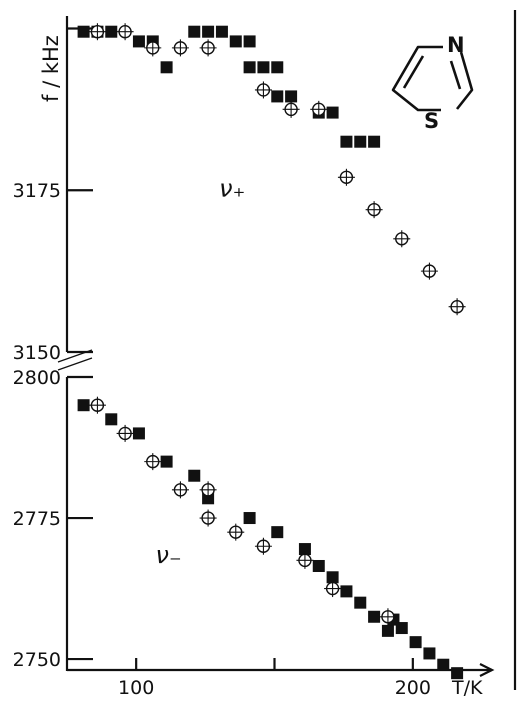  Describe the element at coordinates (467, 688) in the screenshot. I see `x-axis-label: T/K` at that location.